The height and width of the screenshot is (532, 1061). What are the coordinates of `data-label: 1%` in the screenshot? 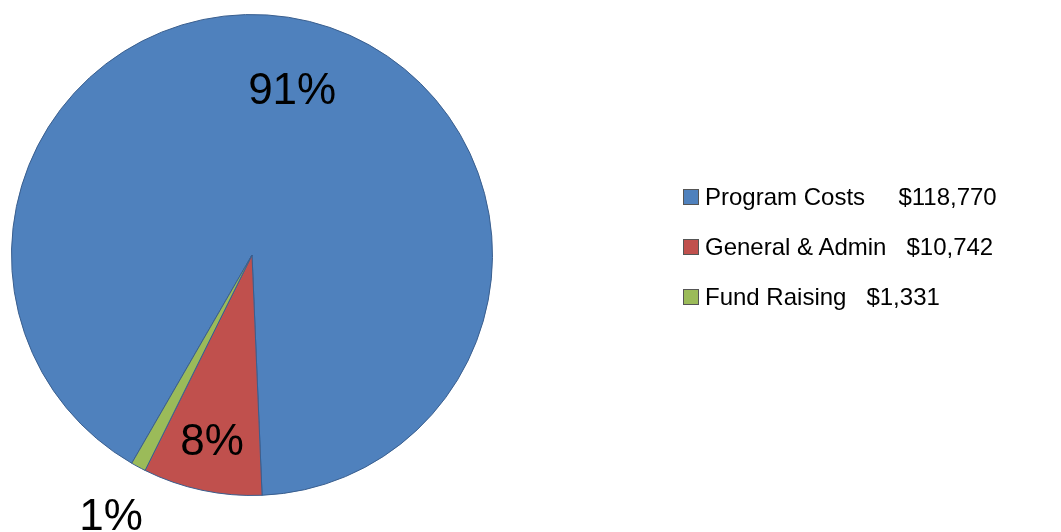 It's located at (111, 510).